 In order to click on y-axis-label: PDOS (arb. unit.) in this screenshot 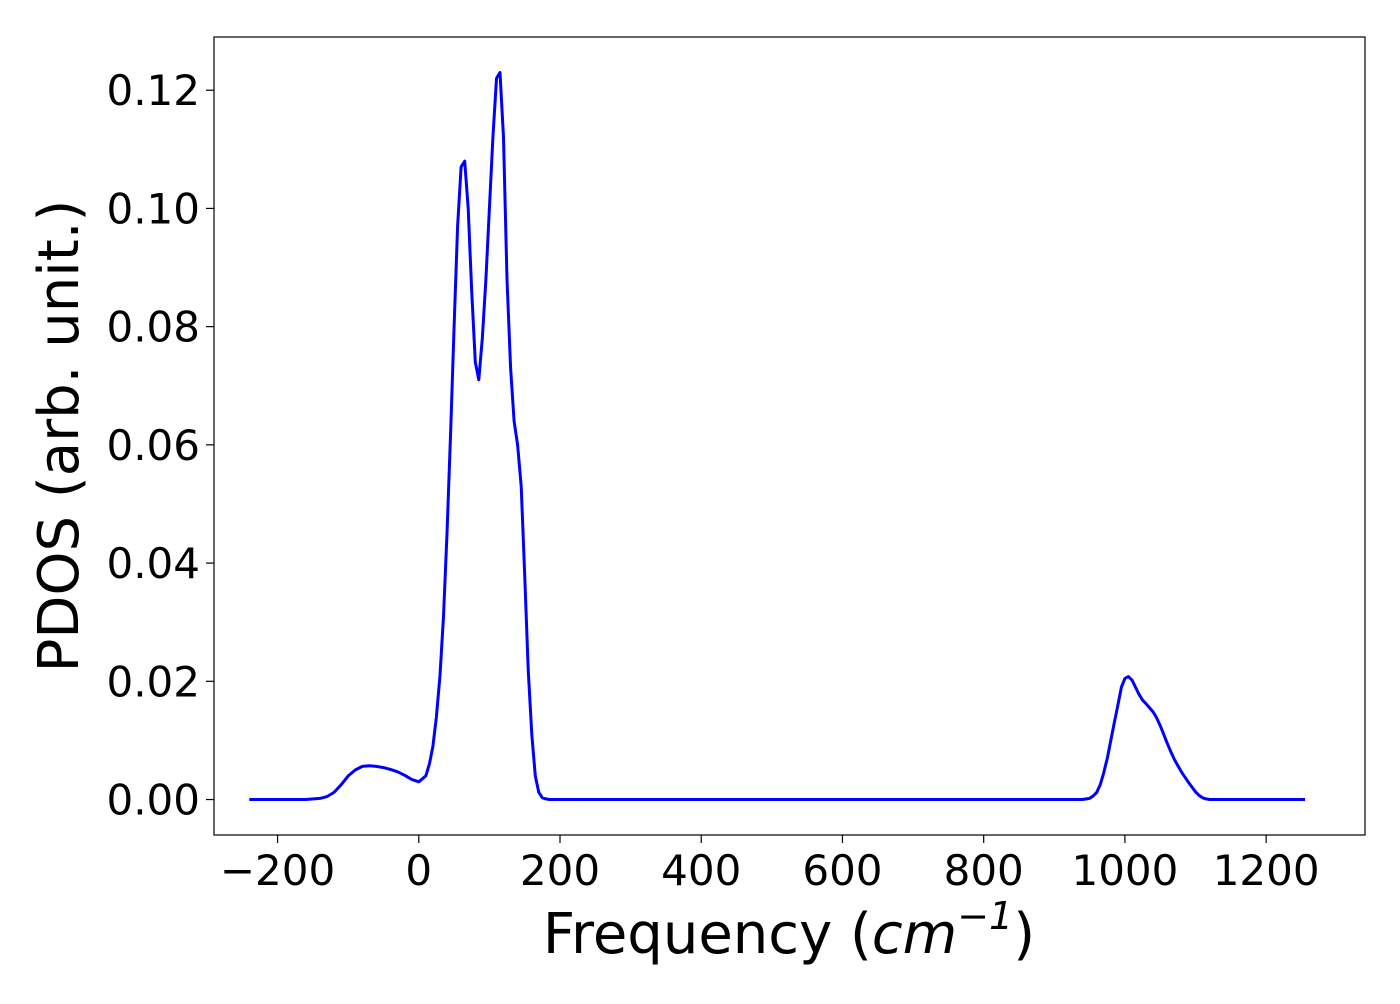, I will do `click(59, 436)`.